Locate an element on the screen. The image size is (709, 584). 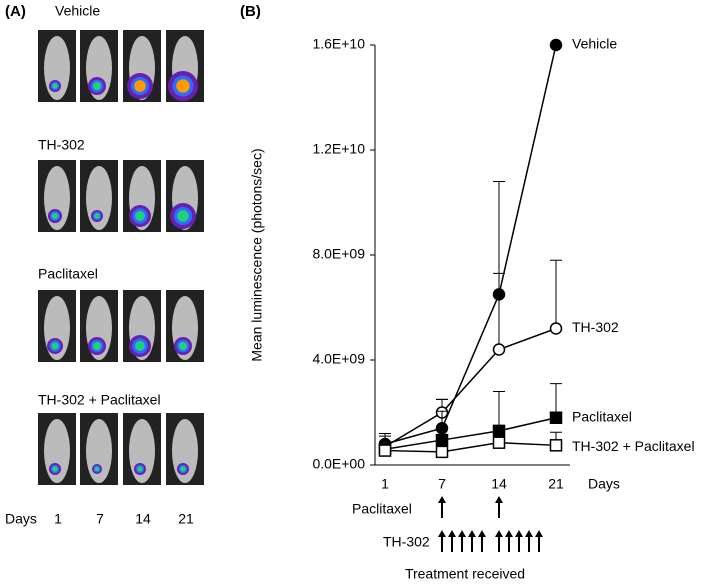
group-label: TH-302 + Paclitaxel is located at coordinates (99, 400).